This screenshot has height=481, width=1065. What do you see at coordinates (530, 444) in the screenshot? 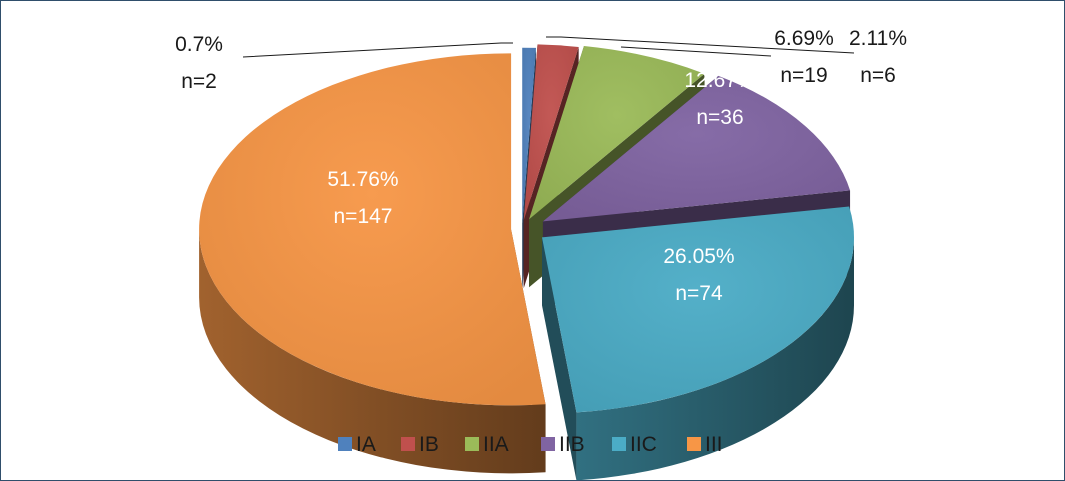
I see `legend: IA IB IIA IIB IIC III` at bounding box center [530, 444].